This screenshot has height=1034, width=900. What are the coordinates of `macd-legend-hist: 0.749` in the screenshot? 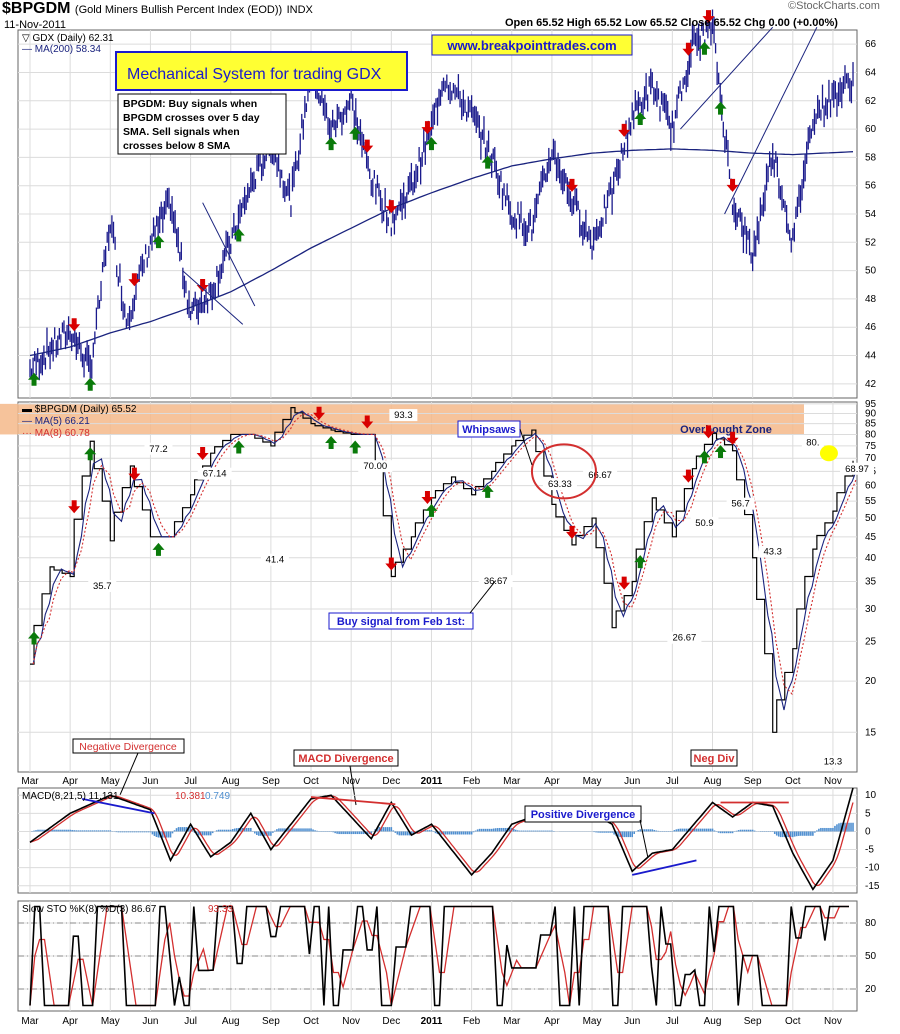 It's located at (217, 796).